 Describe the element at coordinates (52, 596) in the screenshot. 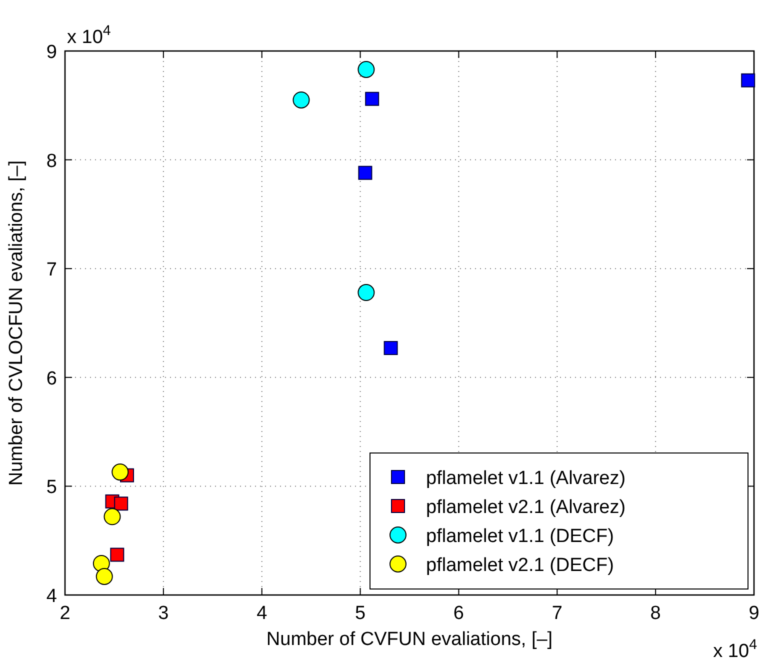

I see `y-tick-label: 4` at that location.